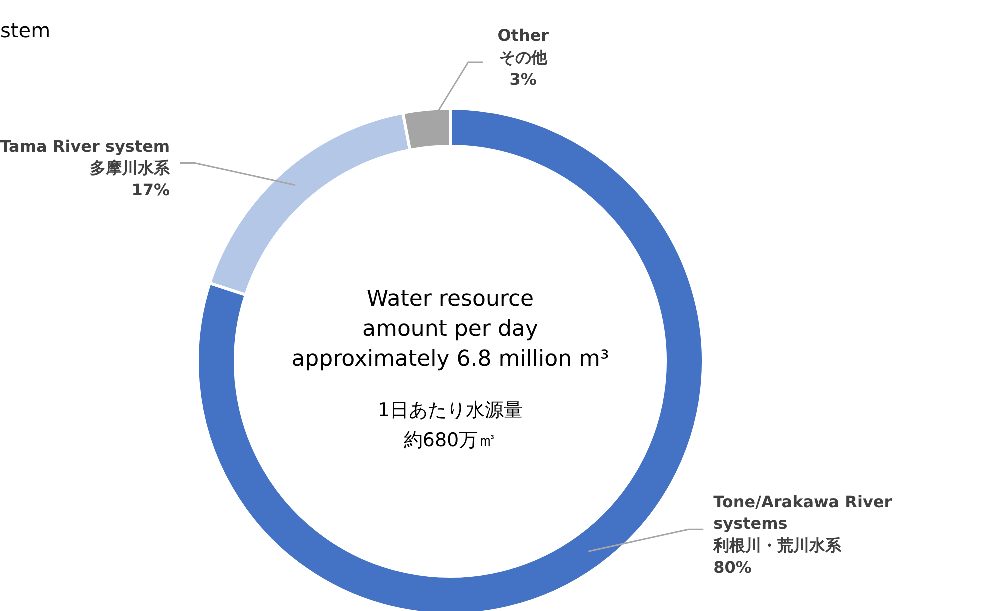 Image resolution: width=987 pixels, height=611 pixels. Describe the element at coordinates (451, 411) in the screenshot. I see `text: 1日あたり水源量` at that location.